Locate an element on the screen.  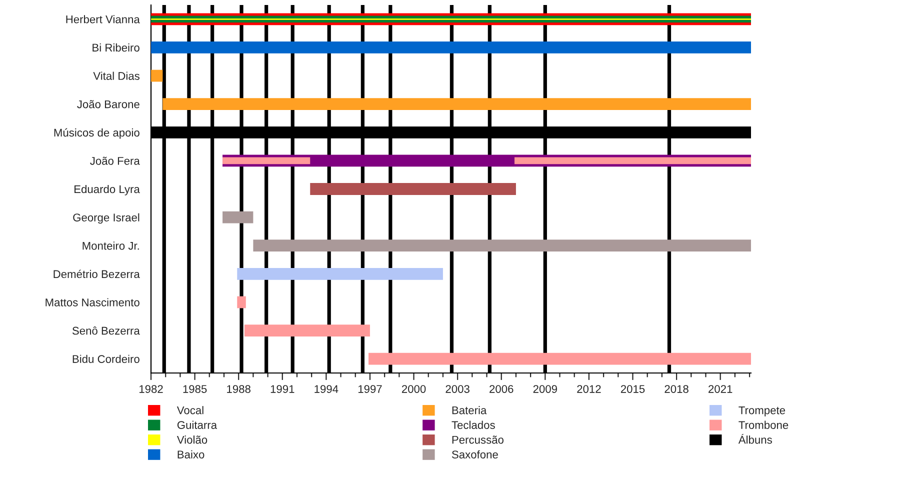
legend-label: Violão is located at coordinates (192, 440).